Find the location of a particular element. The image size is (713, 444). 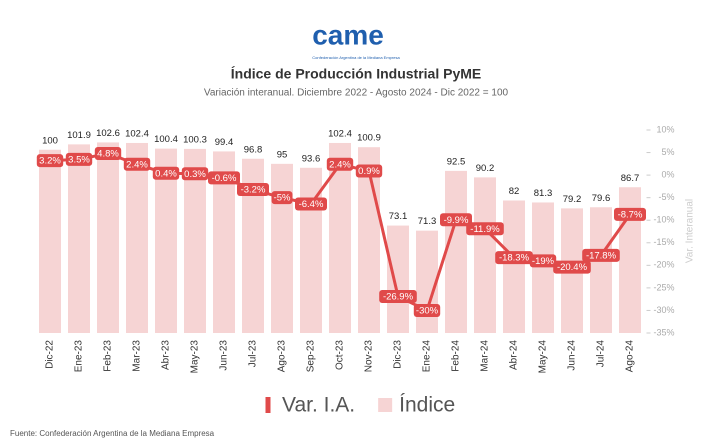

bar-label: 100.9 is located at coordinates (369, 138).